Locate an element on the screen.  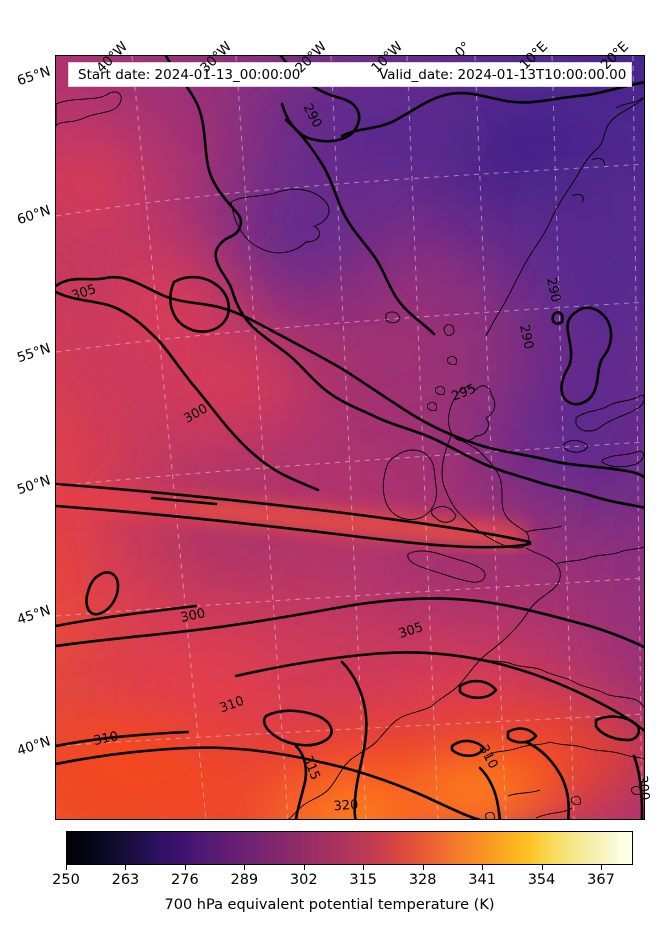
lat-tick-label: 60°N is located at coordinates (34, 215).